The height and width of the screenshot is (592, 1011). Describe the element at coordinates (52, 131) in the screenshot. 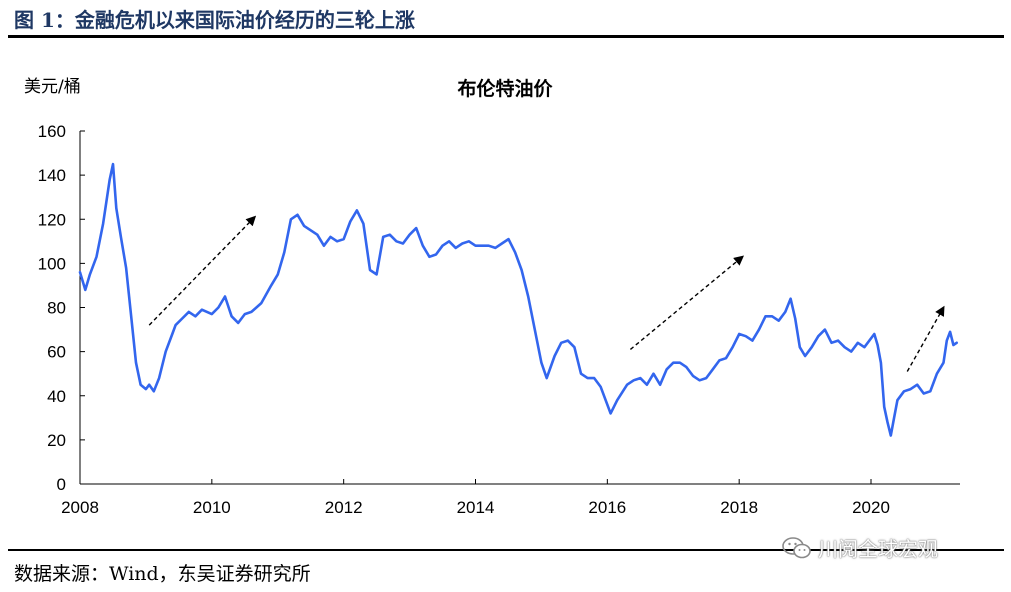

I see `y-tick-label: 160` at that location.